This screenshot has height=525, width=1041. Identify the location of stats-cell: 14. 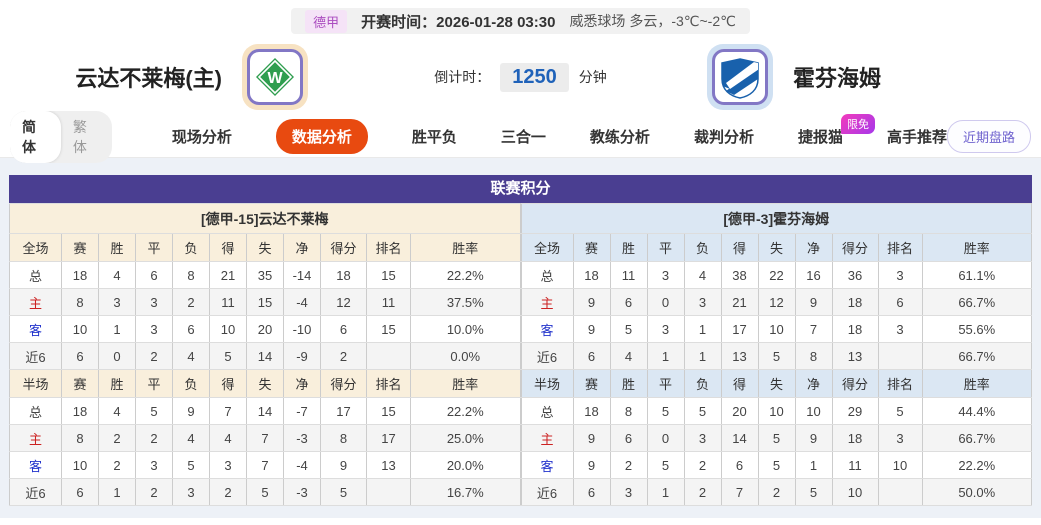
(739, 438).